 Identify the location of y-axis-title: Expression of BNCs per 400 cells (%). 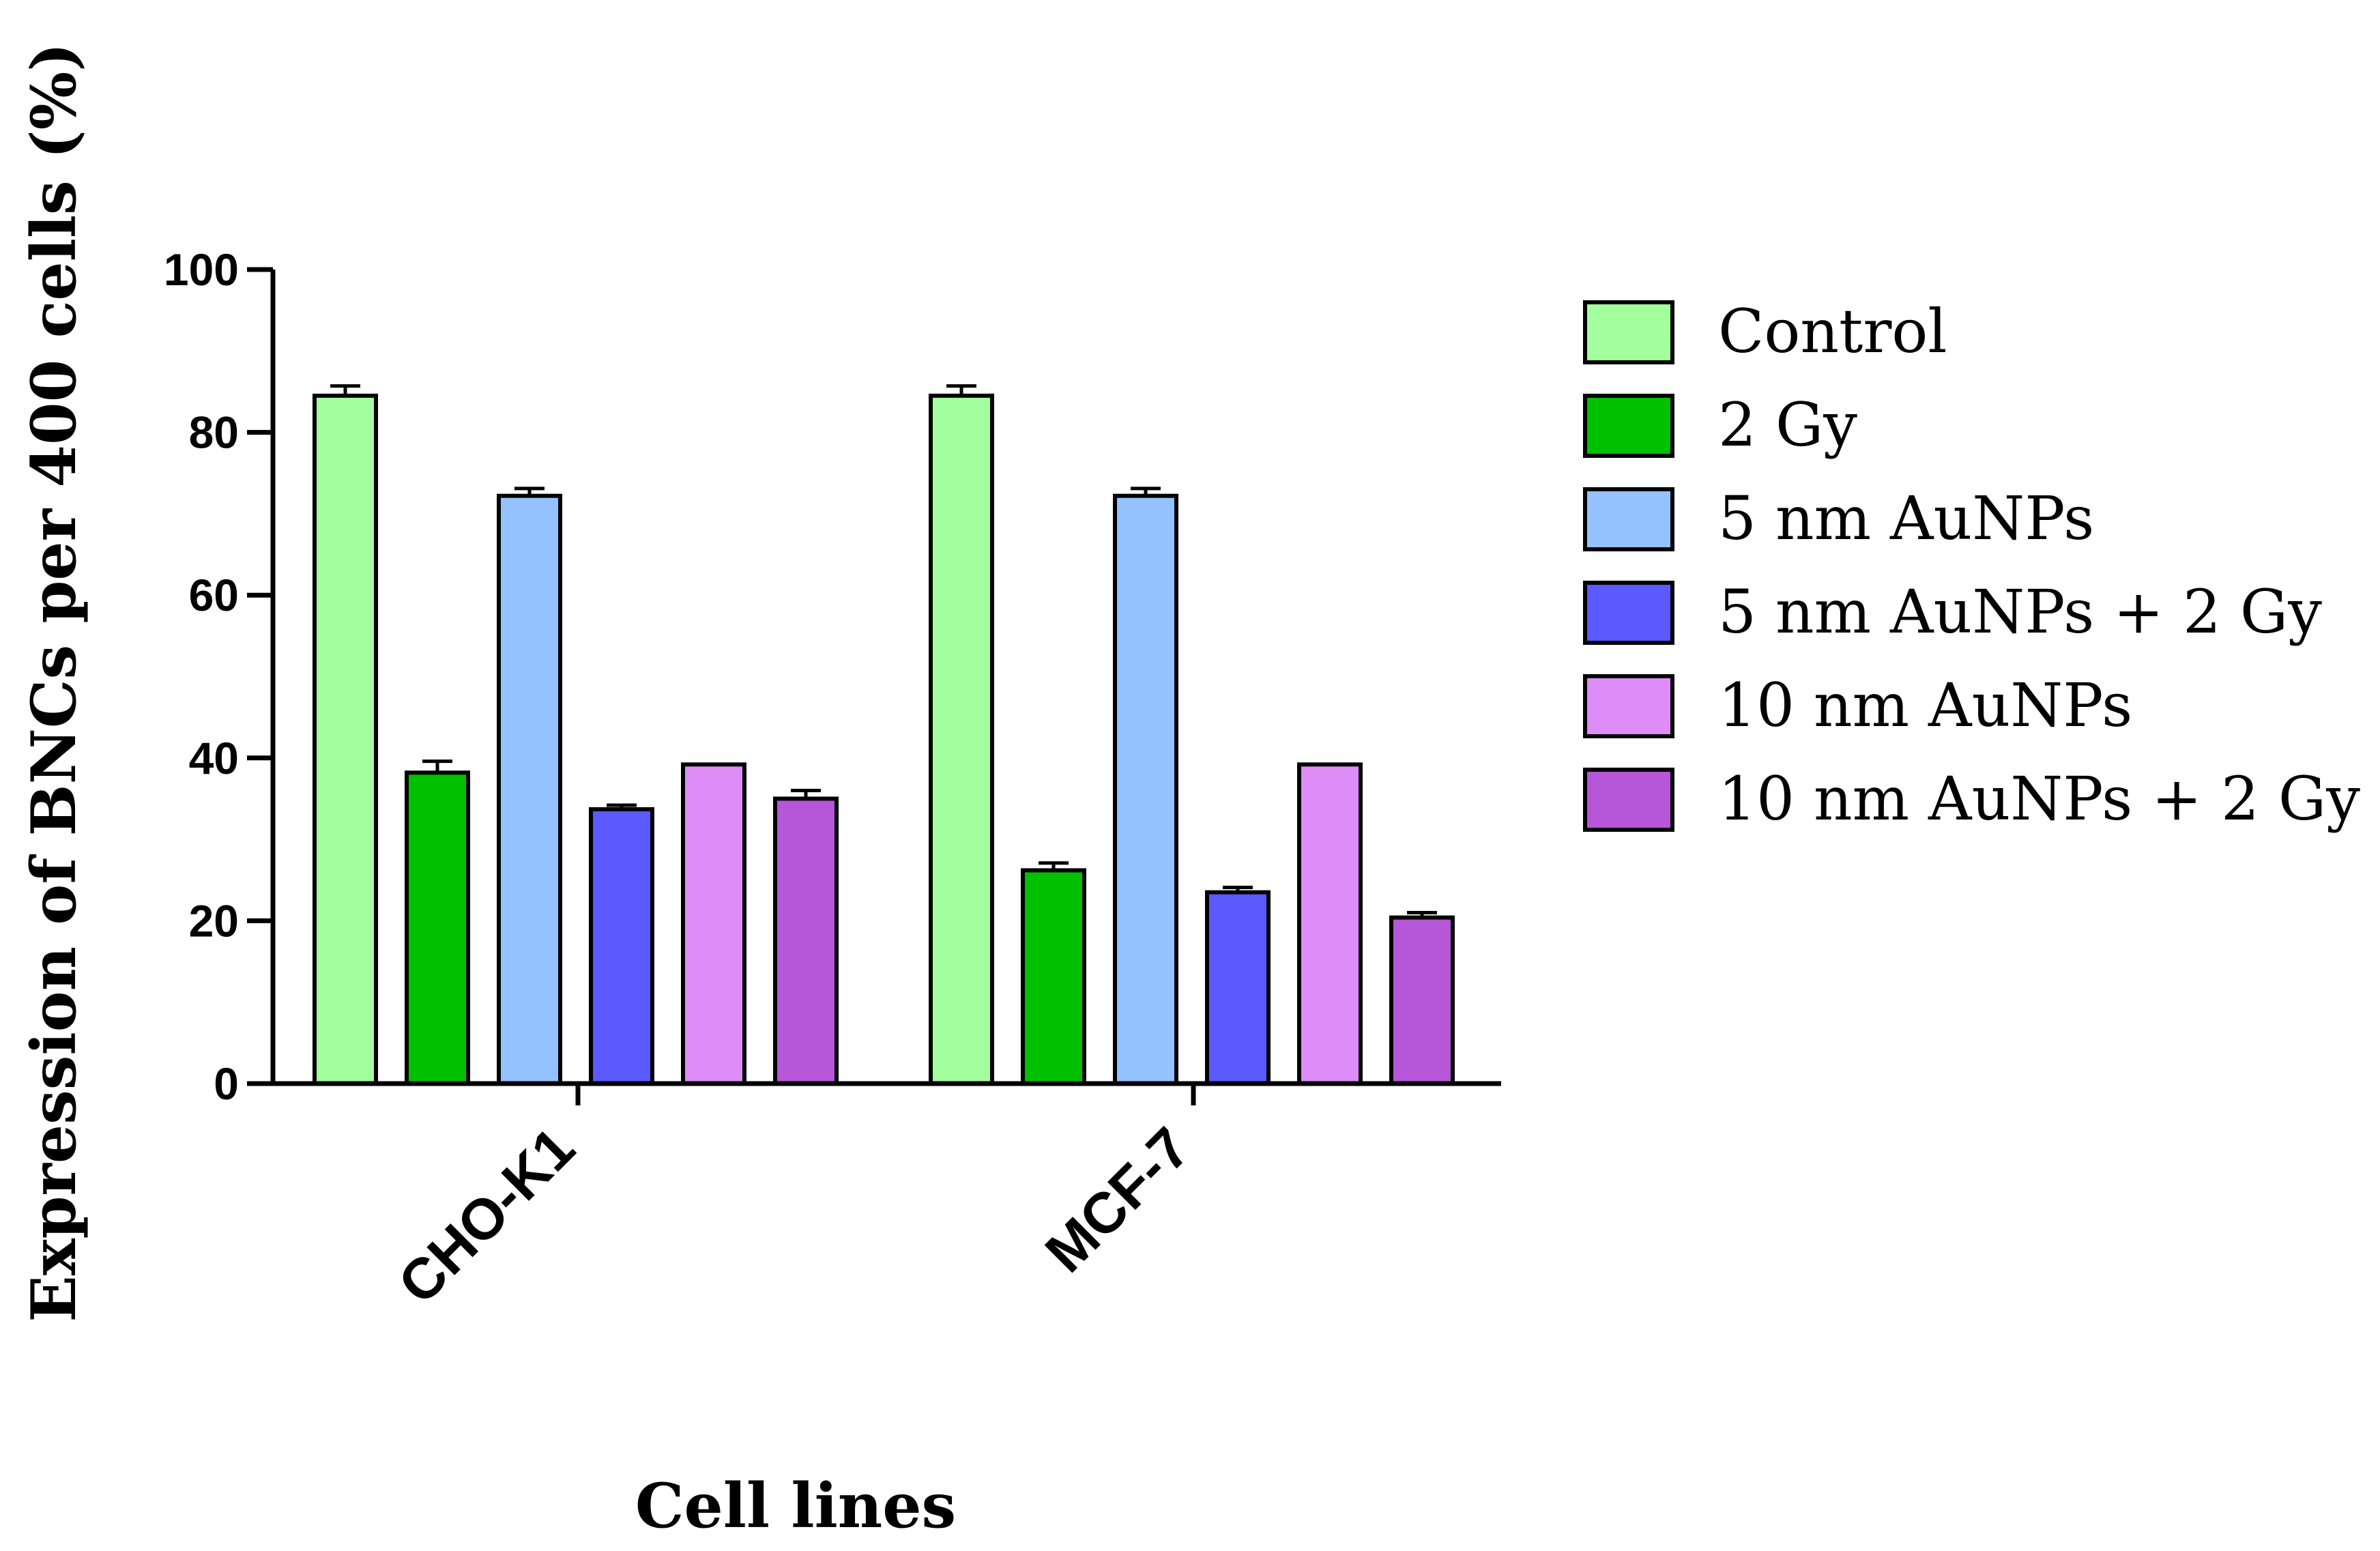
(54, 682).